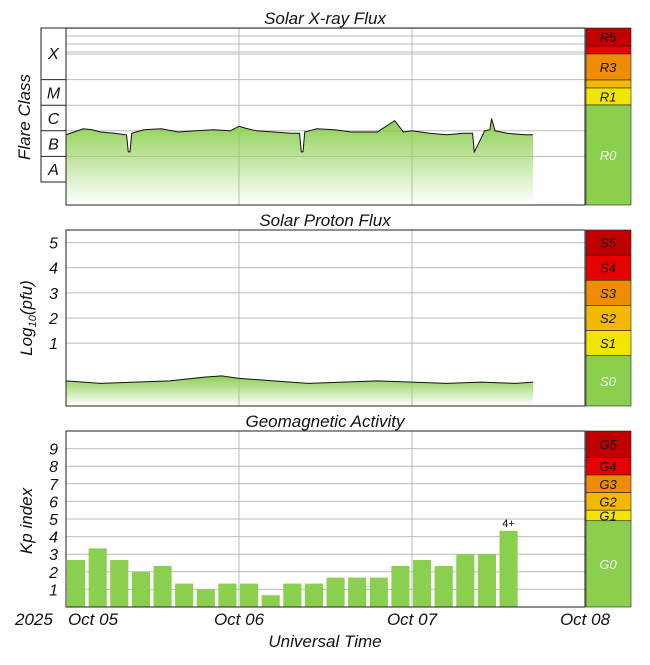  I want to click on g-scale-label: G3, so click(608, 484).